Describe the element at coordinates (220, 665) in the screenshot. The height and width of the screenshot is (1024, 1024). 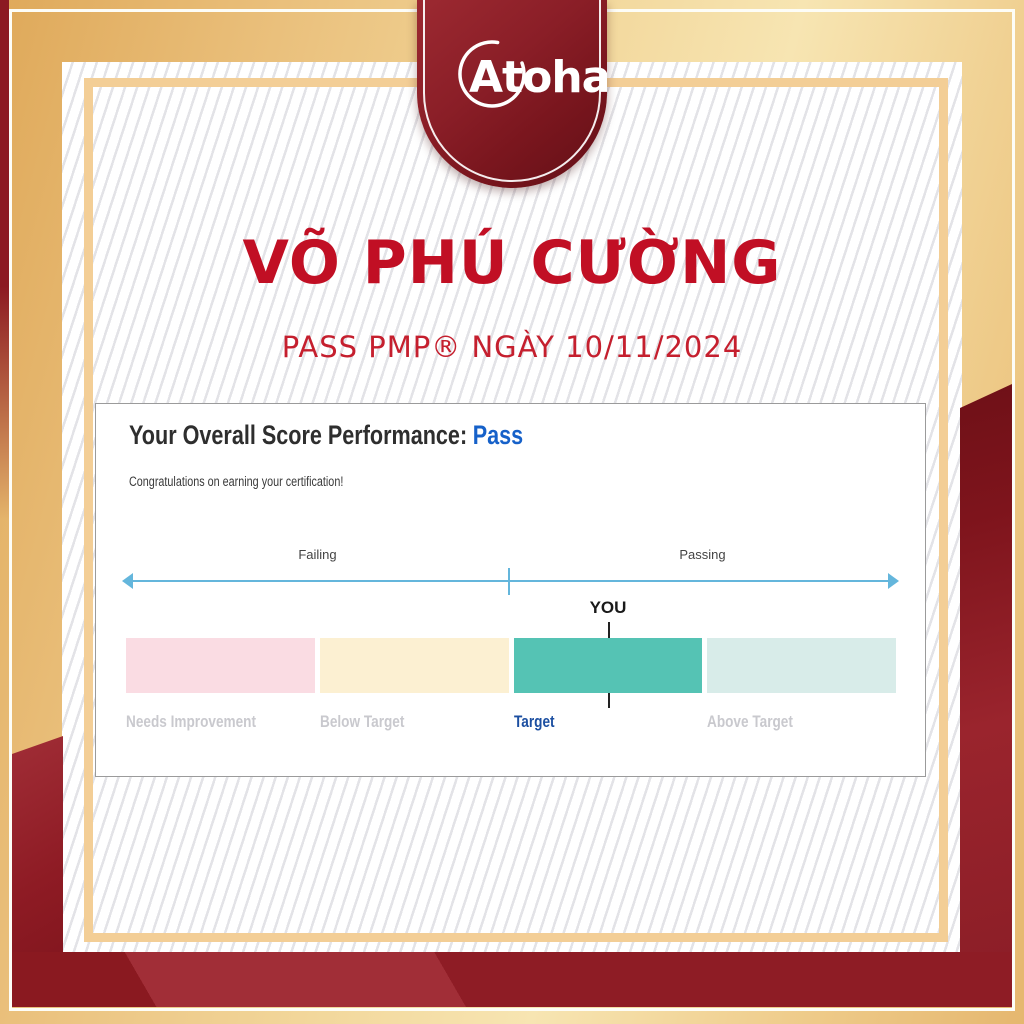
I see `band-needs-improvement` at that location.